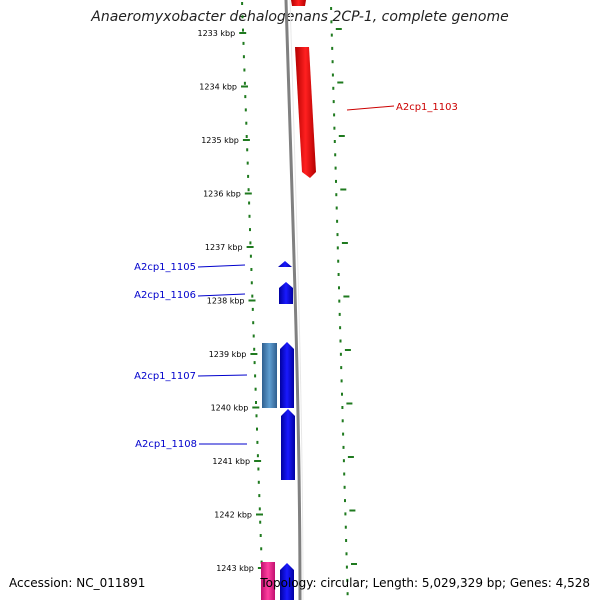  What do you see at coordinates (165, 376) in the screenshot?
I see `gene-label-a2cp1-1107: A2cp1_1107` at bounding box center [165, 376].